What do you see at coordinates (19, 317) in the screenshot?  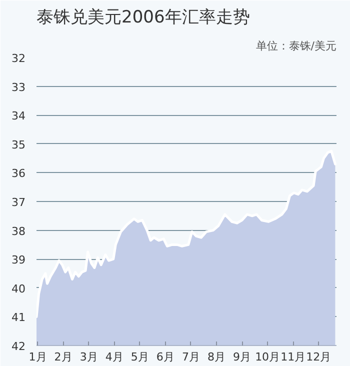 I see `y-tick-label: 41` at bounding box center [19, 317].